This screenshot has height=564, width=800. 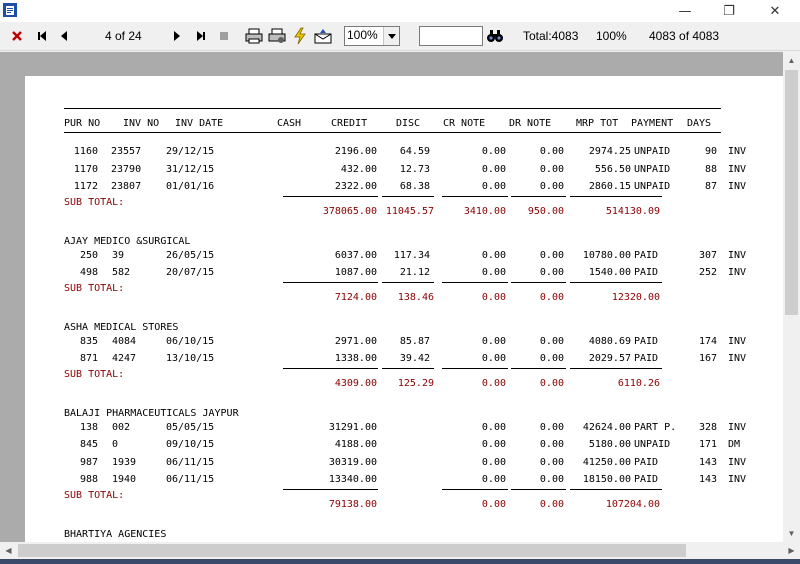 I want to click on previous-page-button, so click(x=64, y=36).